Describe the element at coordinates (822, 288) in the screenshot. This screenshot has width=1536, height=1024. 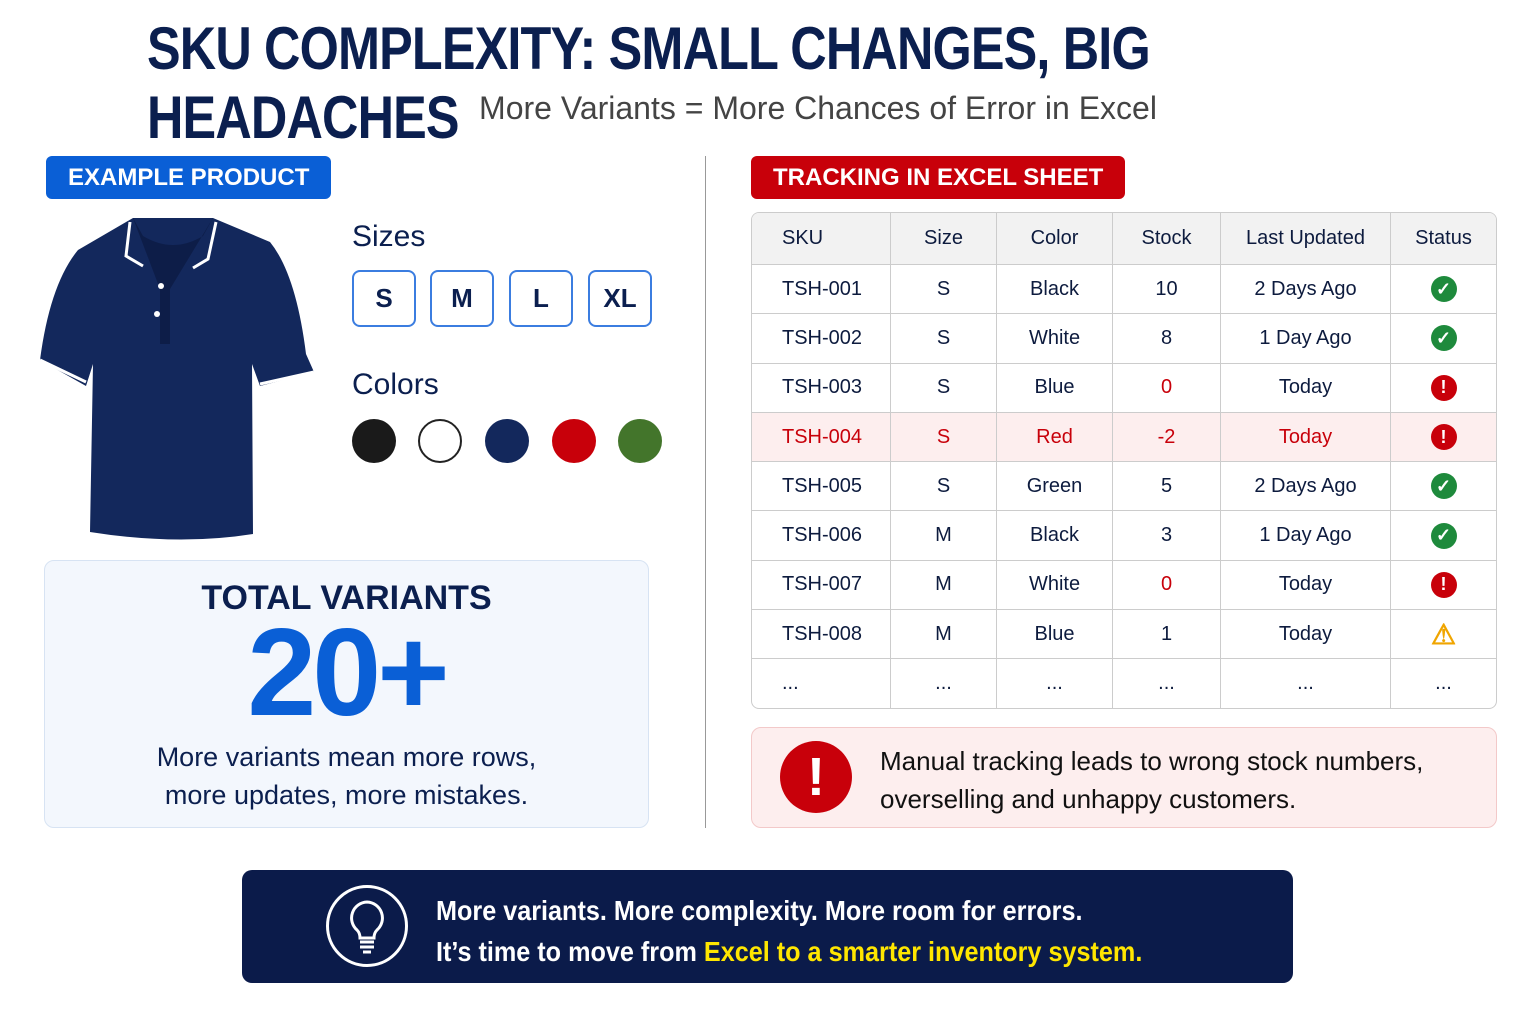
I see `cell-text: TSH-001` at that location.